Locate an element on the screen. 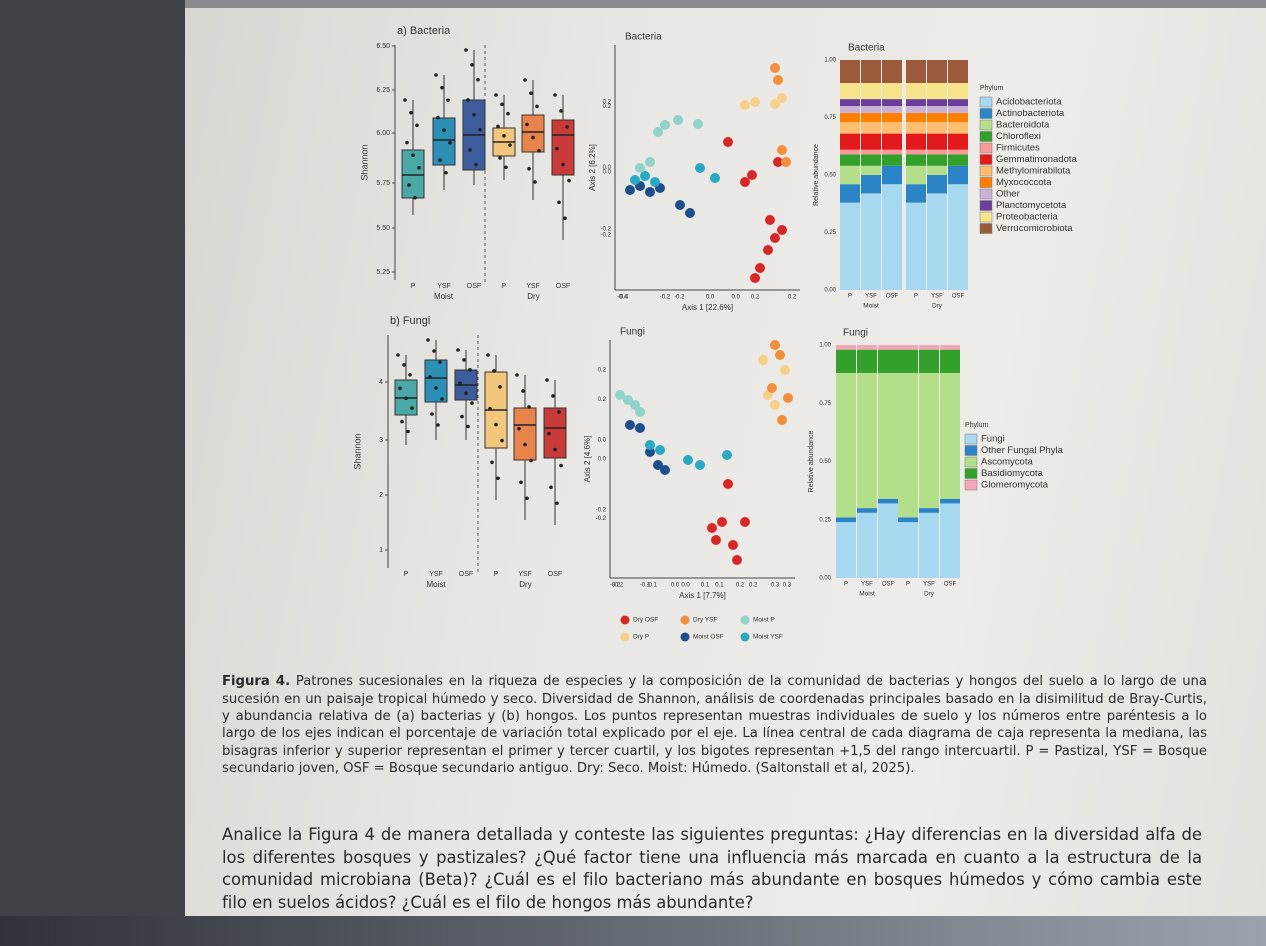  y-tick-label: 0.25 is located at coordinates (825, 520).